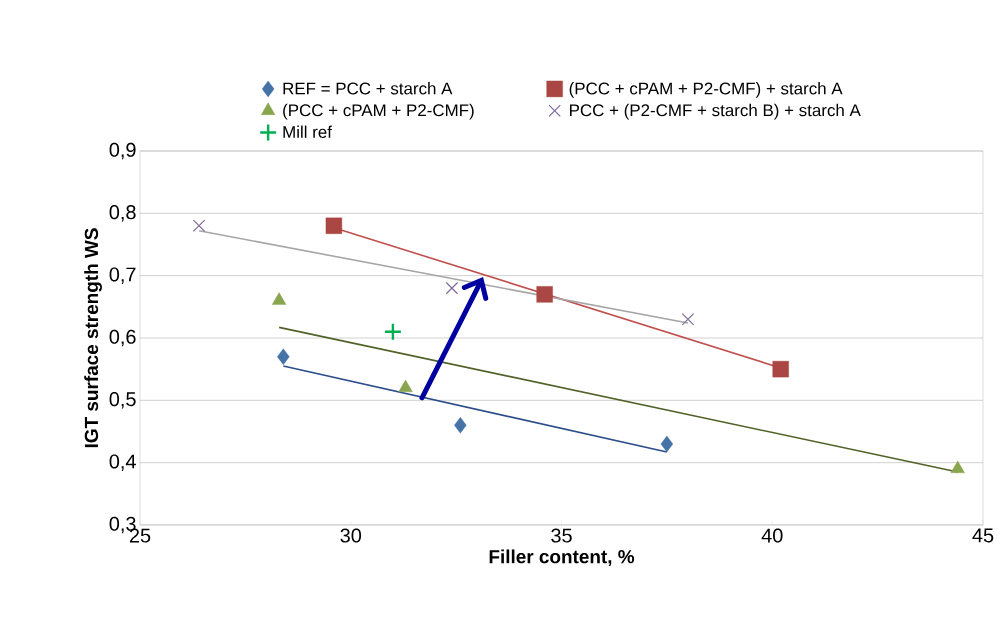 Image resolution: width=1004 pixels, height=621 pixels. Describe the element at coordinates (93, 338) in the screenshot. I see `y-axis-title: IGT surface strength WS` at that location.